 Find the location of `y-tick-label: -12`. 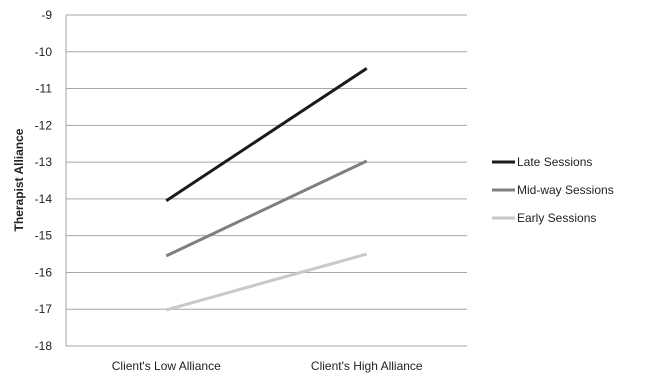

y-tick-label: -12 is located at coordinates (44, 125).